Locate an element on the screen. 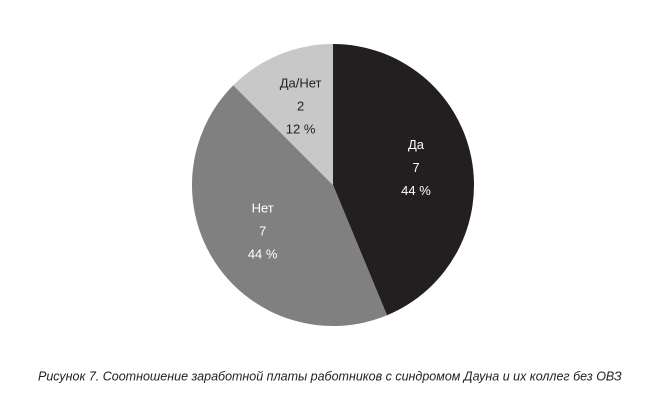  slice-label: Да/Нет is located at coordinates (301, 82).